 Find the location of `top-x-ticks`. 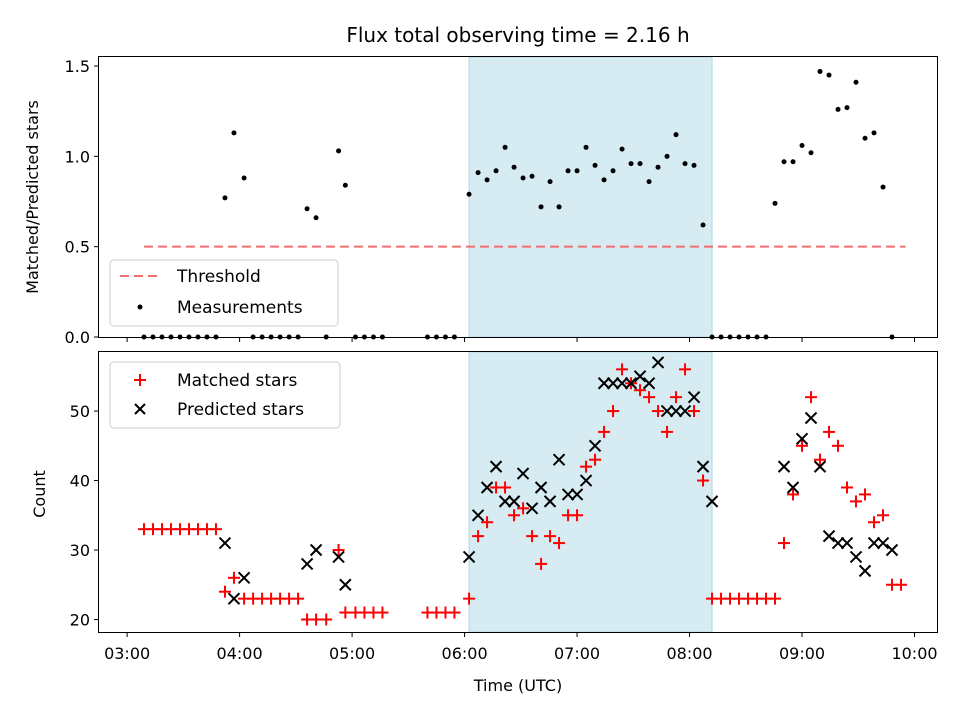

top-x-ticks is located at coordinates (521, 339).